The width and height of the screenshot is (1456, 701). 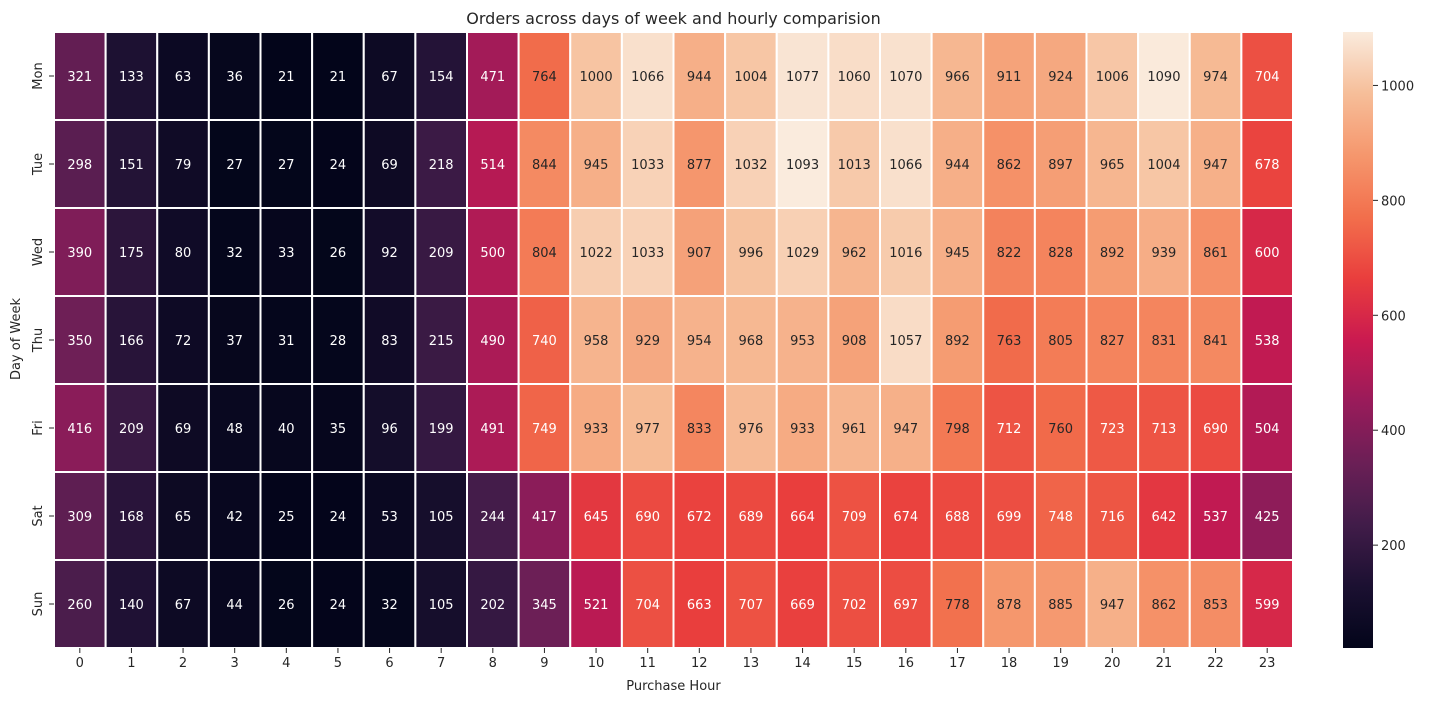 I want to click on cell-value-label: 712, so click(x=1009, y=429).